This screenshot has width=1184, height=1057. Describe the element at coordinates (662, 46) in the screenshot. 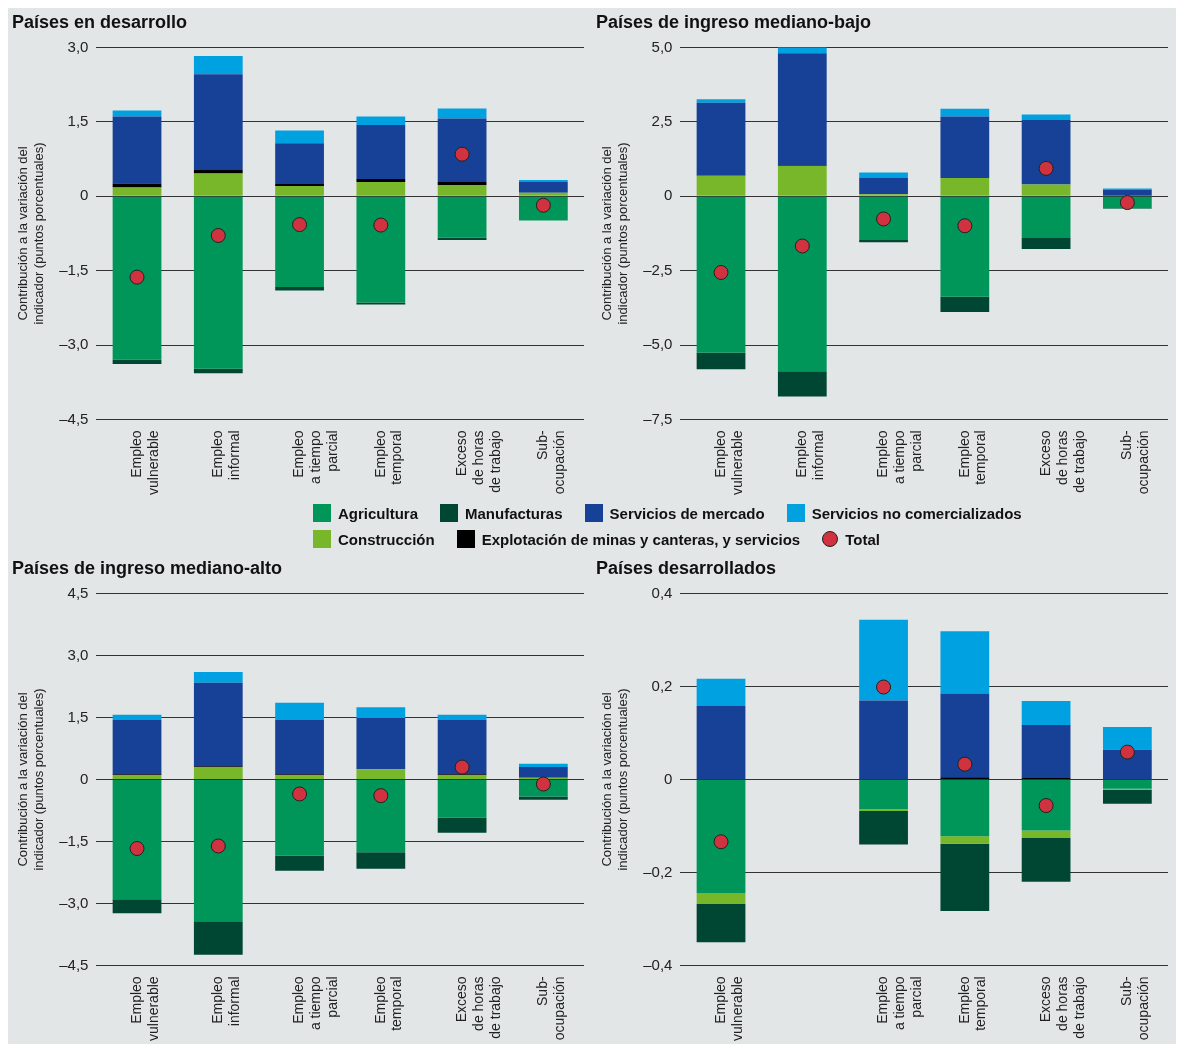

I see `y-tick-label: 5,0` at that location.